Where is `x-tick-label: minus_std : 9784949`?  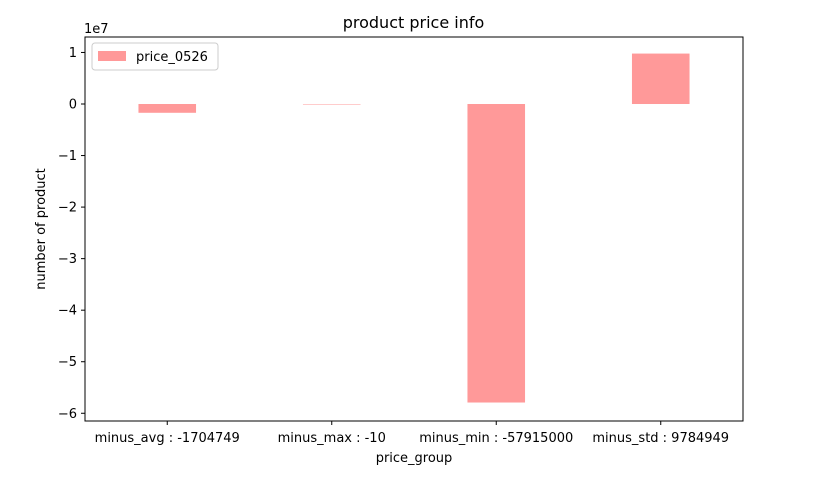
x-tick-label: minus_std : 9784949 is located at coordinates (660, 438).